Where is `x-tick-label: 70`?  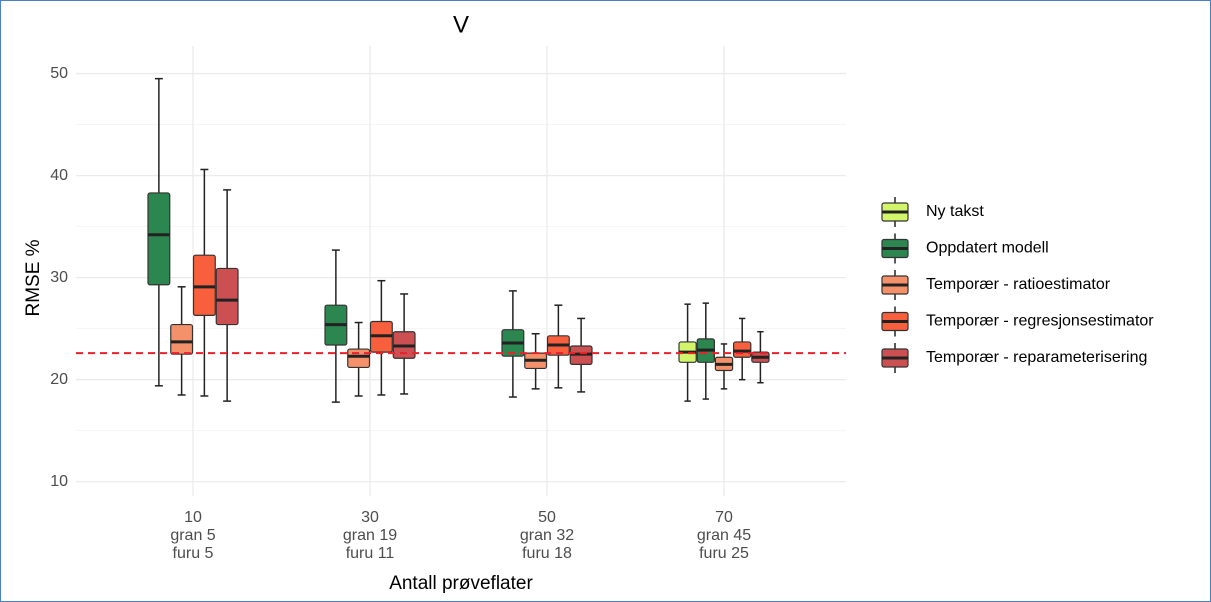
x-tick-label: 70 is located at coordinates (724, 517).